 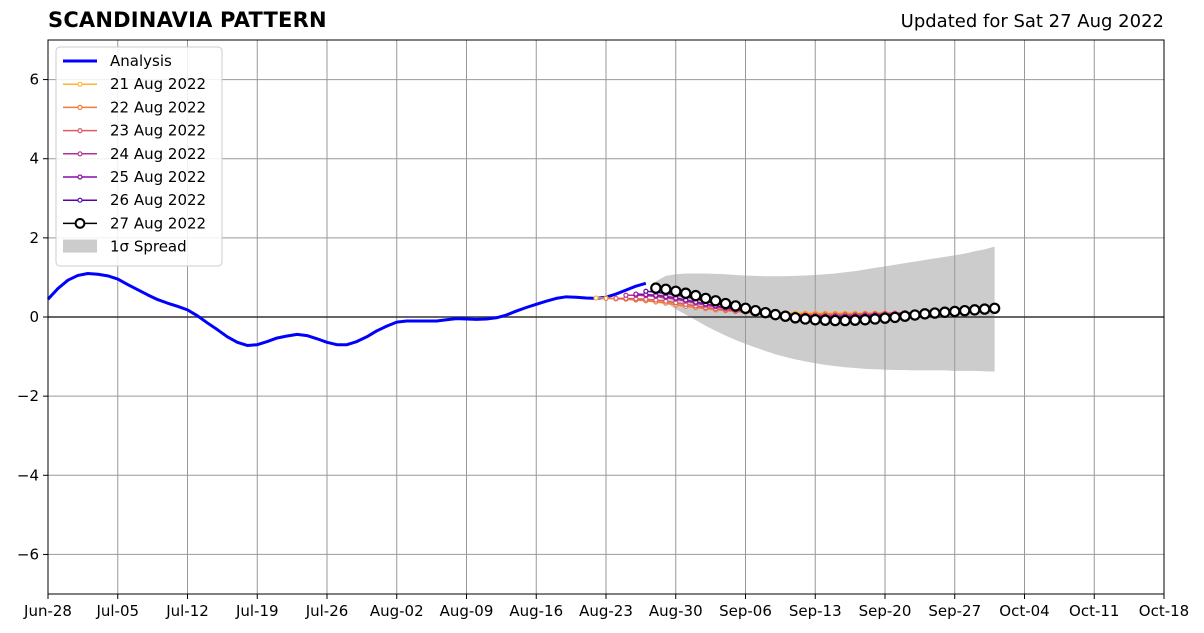 I want to click on analysis-line, so click(x=346, y=309).